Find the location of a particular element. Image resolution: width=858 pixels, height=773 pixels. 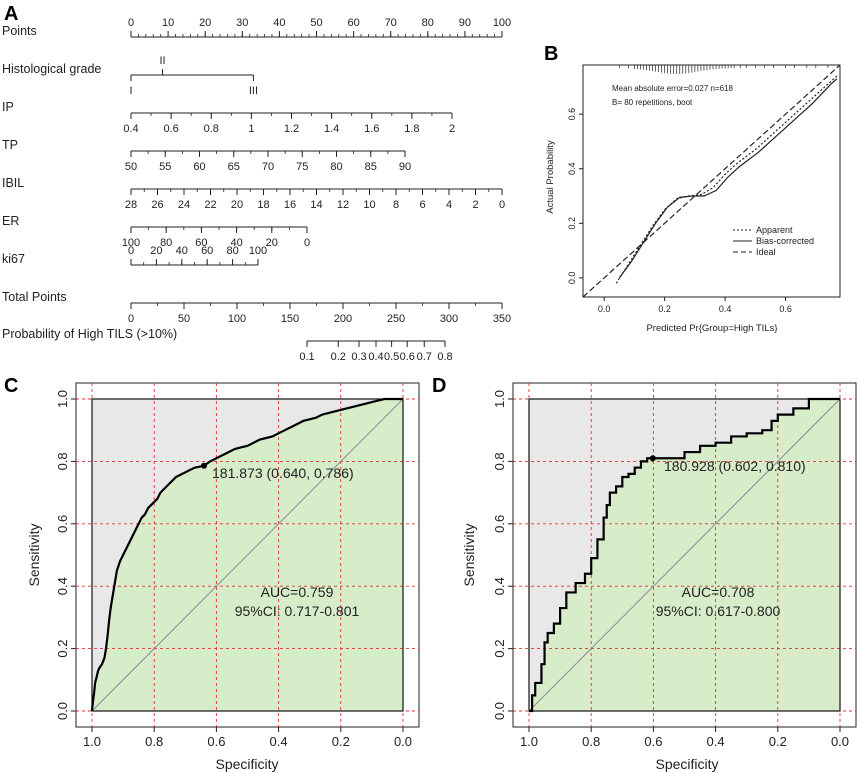

rocD-x-tick-label: 0.0 is located at coordinates (840, 741).